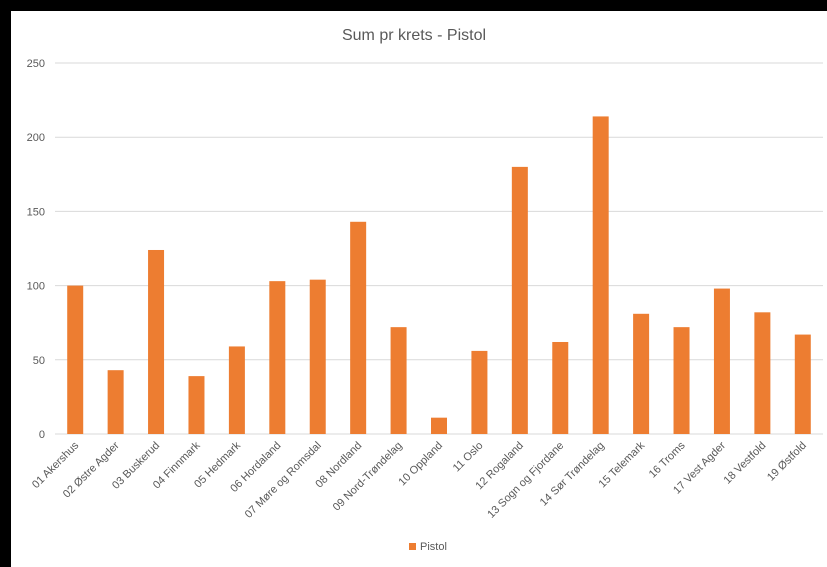 The image size is (827, 567). Describe the element at coordinates (468, 457) in the screenshot. I see `x-tick-label: 11 Oslo` at that location.